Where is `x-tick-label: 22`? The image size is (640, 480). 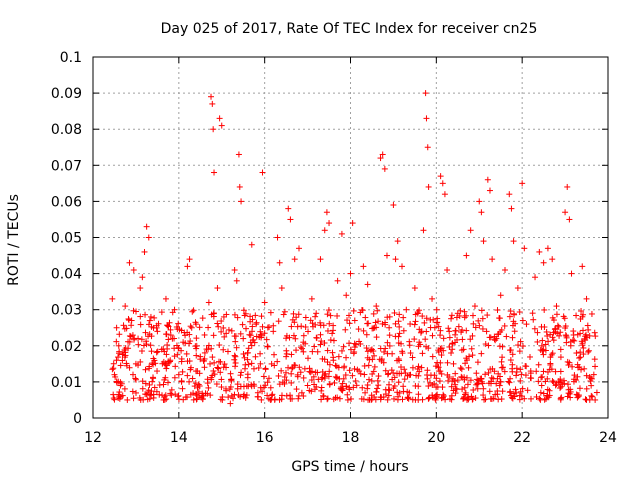 x-tick-label: 22 is located at coordinates (522, 438).